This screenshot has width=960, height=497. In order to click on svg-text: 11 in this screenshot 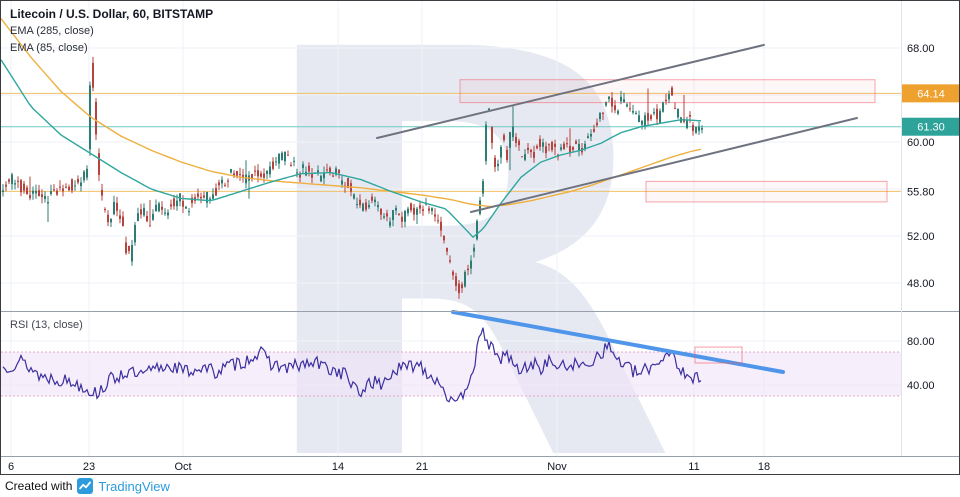, I will do `click(693, 467)`.